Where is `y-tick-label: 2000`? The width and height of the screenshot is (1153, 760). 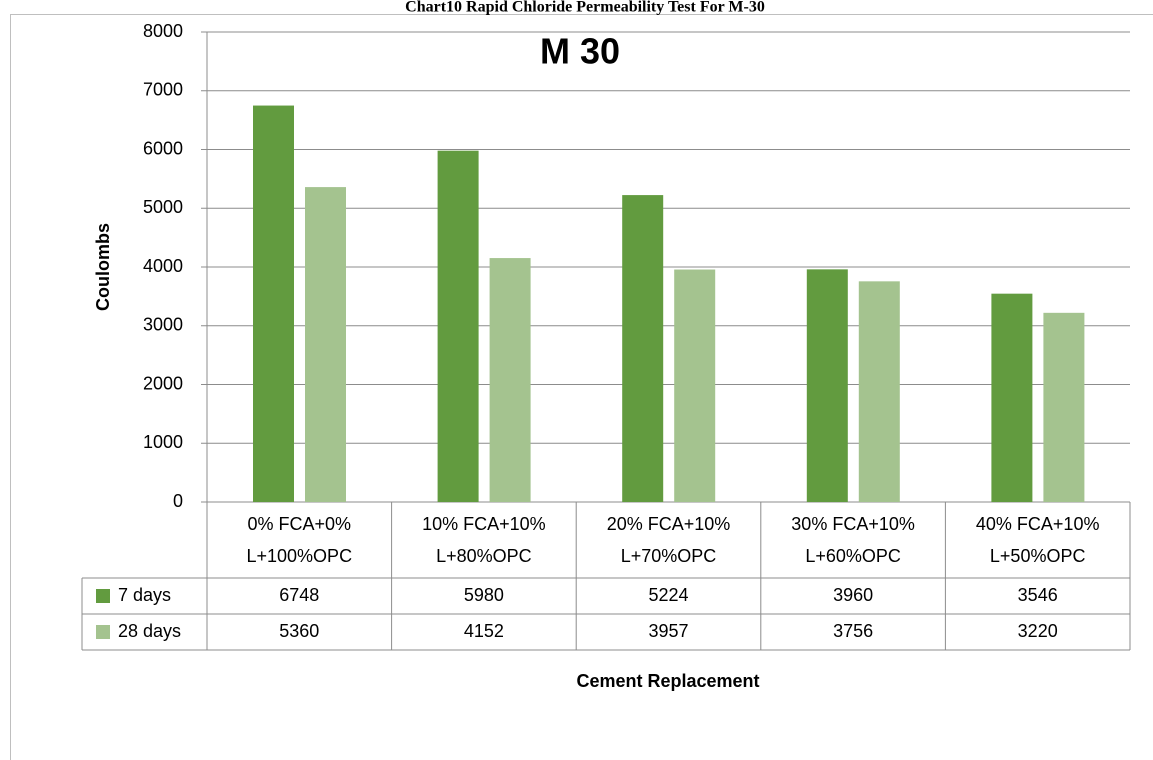
y-tick-label: 2000 is located at coordinates (163, 383).